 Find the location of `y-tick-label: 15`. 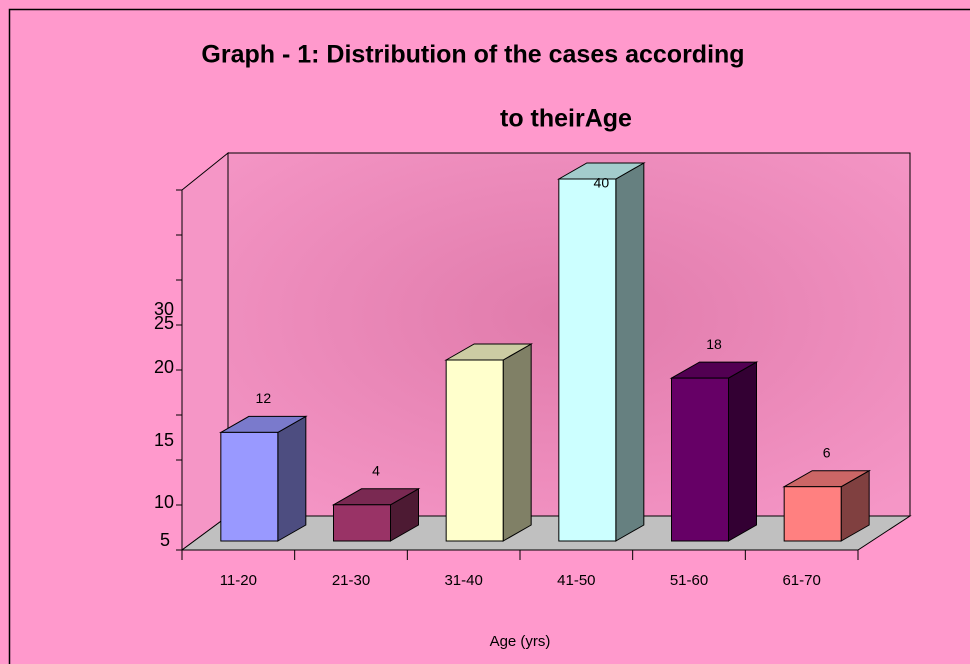

y-tick-label: 15 is located at coordinates (164, 440).